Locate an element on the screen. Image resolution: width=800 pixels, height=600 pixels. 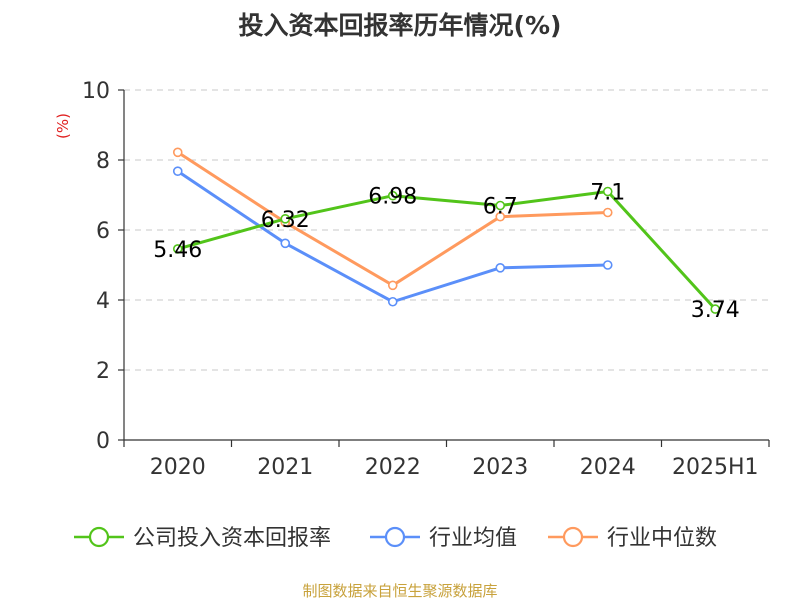
legend-label: 行业中位数 is located at coordinates (662, 538).